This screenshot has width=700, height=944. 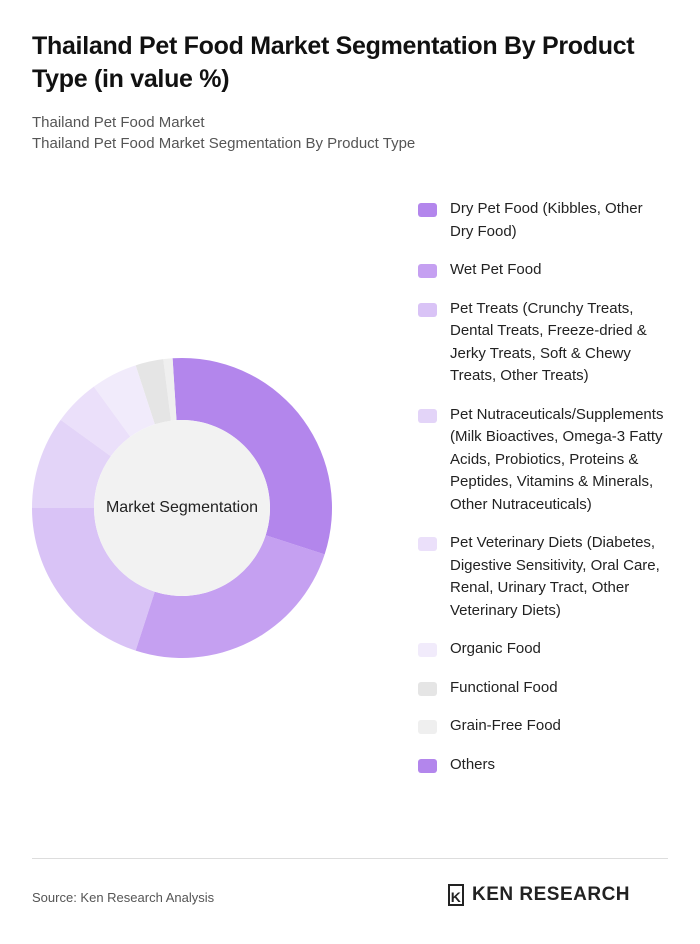 What do you see at coordinates (473, 764) in the screenshot?
I see `legend-label: Others` at bounding box center [473, 764].